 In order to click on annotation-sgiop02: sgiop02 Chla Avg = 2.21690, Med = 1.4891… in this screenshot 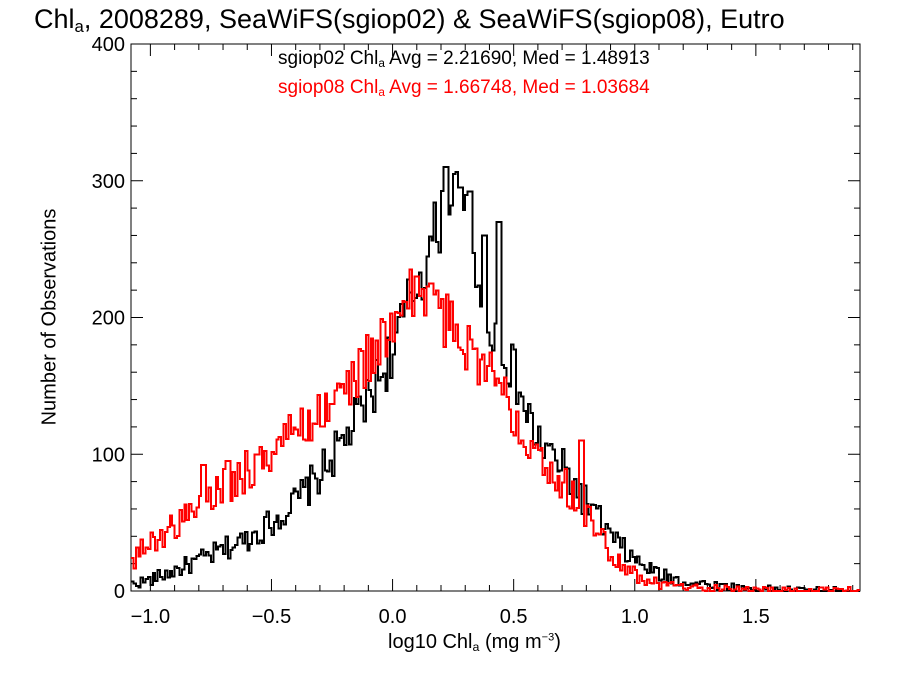, I will do `click(464, 59)`.